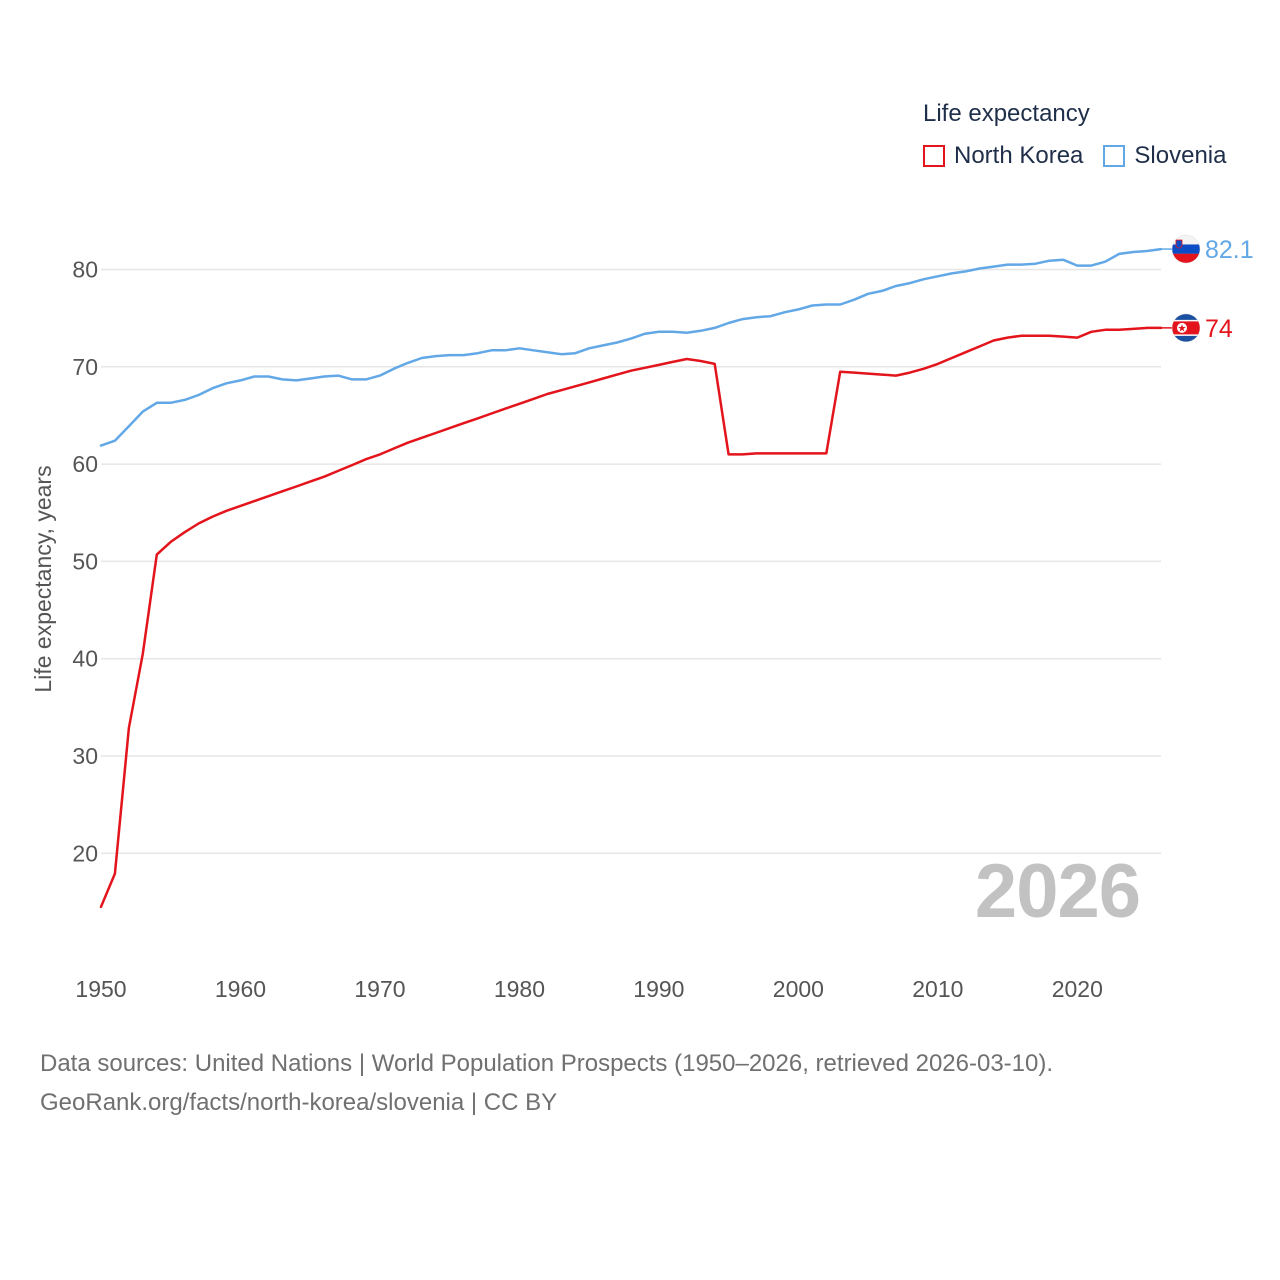 The width and height of the screenshot is (1280, 1280). Describe the element at coordinates (798, 989) in the screenshot. I see `x-tick-label-2000: 2000` at that location.